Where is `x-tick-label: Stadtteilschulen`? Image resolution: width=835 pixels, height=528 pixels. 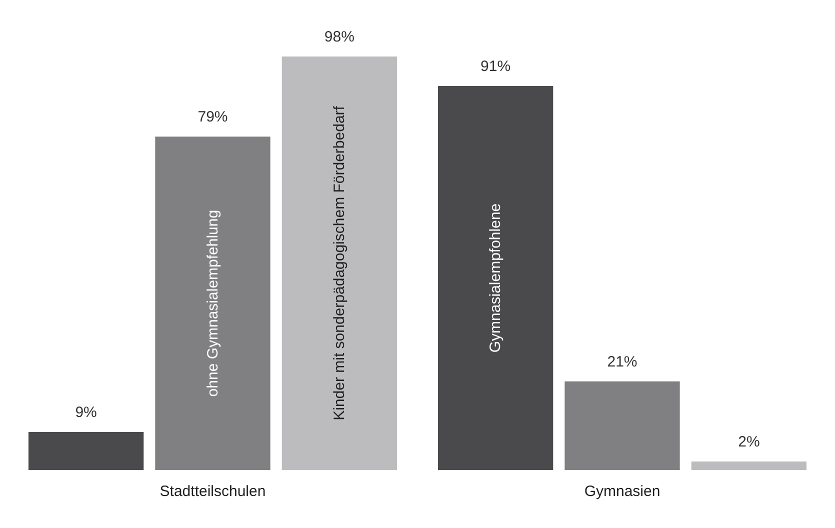 x-tick-label: Stadtteilschulen is located at coordinates (213, 491).